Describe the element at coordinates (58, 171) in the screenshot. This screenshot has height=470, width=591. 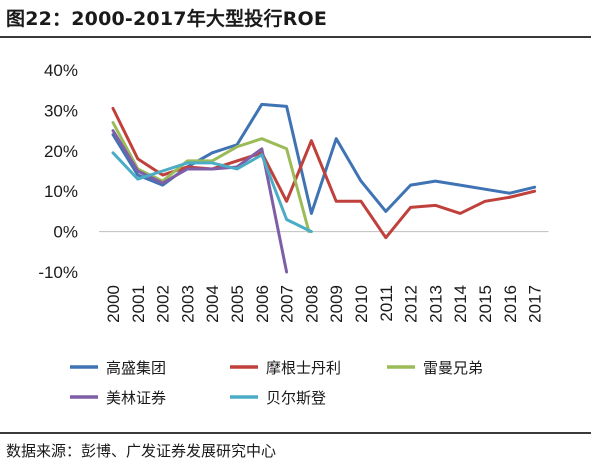
I see `y-axis-tick-labels: -10% 0% 10% 20% 30% 40%` at that location.